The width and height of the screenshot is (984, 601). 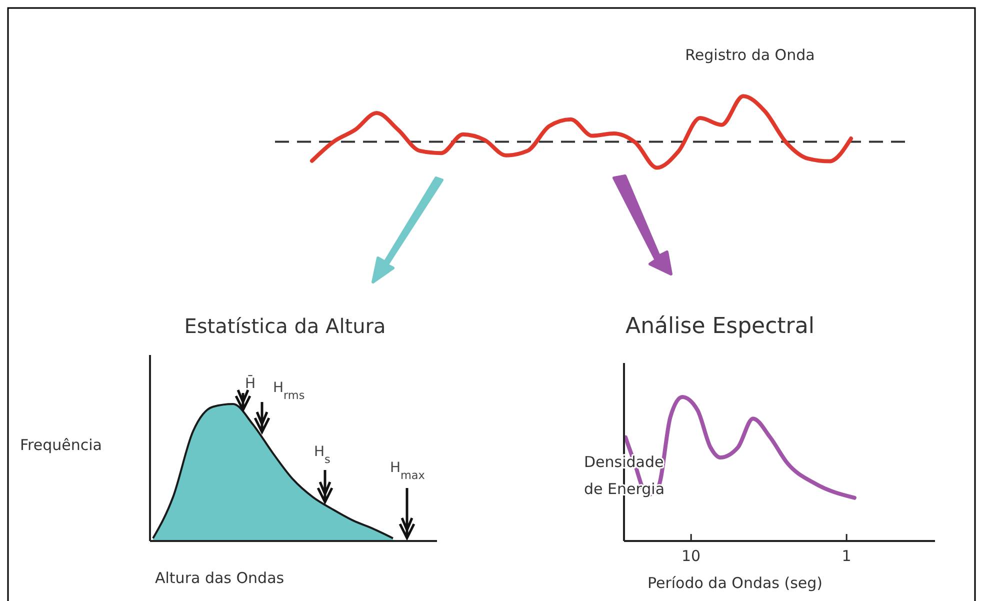 I want to click on chart-title: Análise Espectral, so click(x=720, y=326).